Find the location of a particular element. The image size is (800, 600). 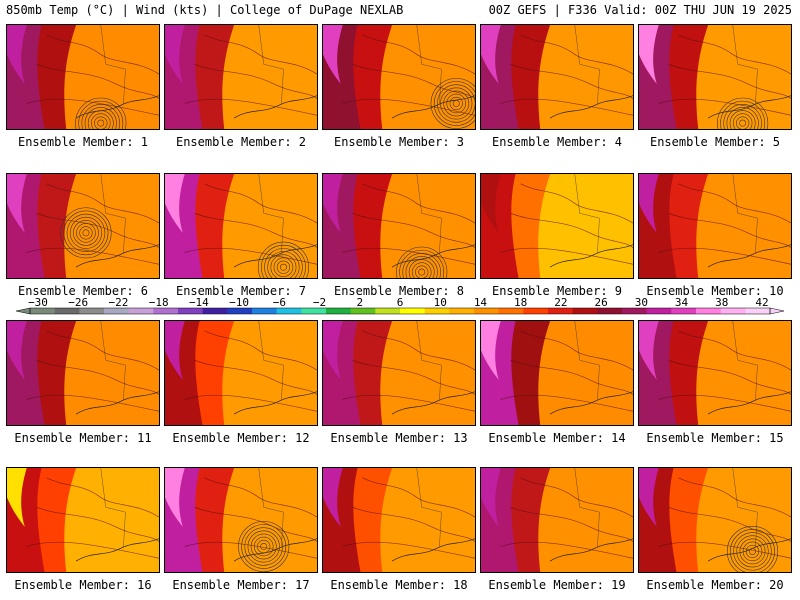

ensemble-member-label: Ensemble Member: 11 is located at coordinates (83, 438).